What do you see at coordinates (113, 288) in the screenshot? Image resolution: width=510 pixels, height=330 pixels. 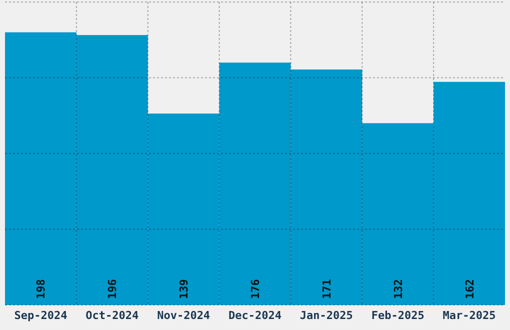 I see `data-label: 196` at bounding box center [113, 288].